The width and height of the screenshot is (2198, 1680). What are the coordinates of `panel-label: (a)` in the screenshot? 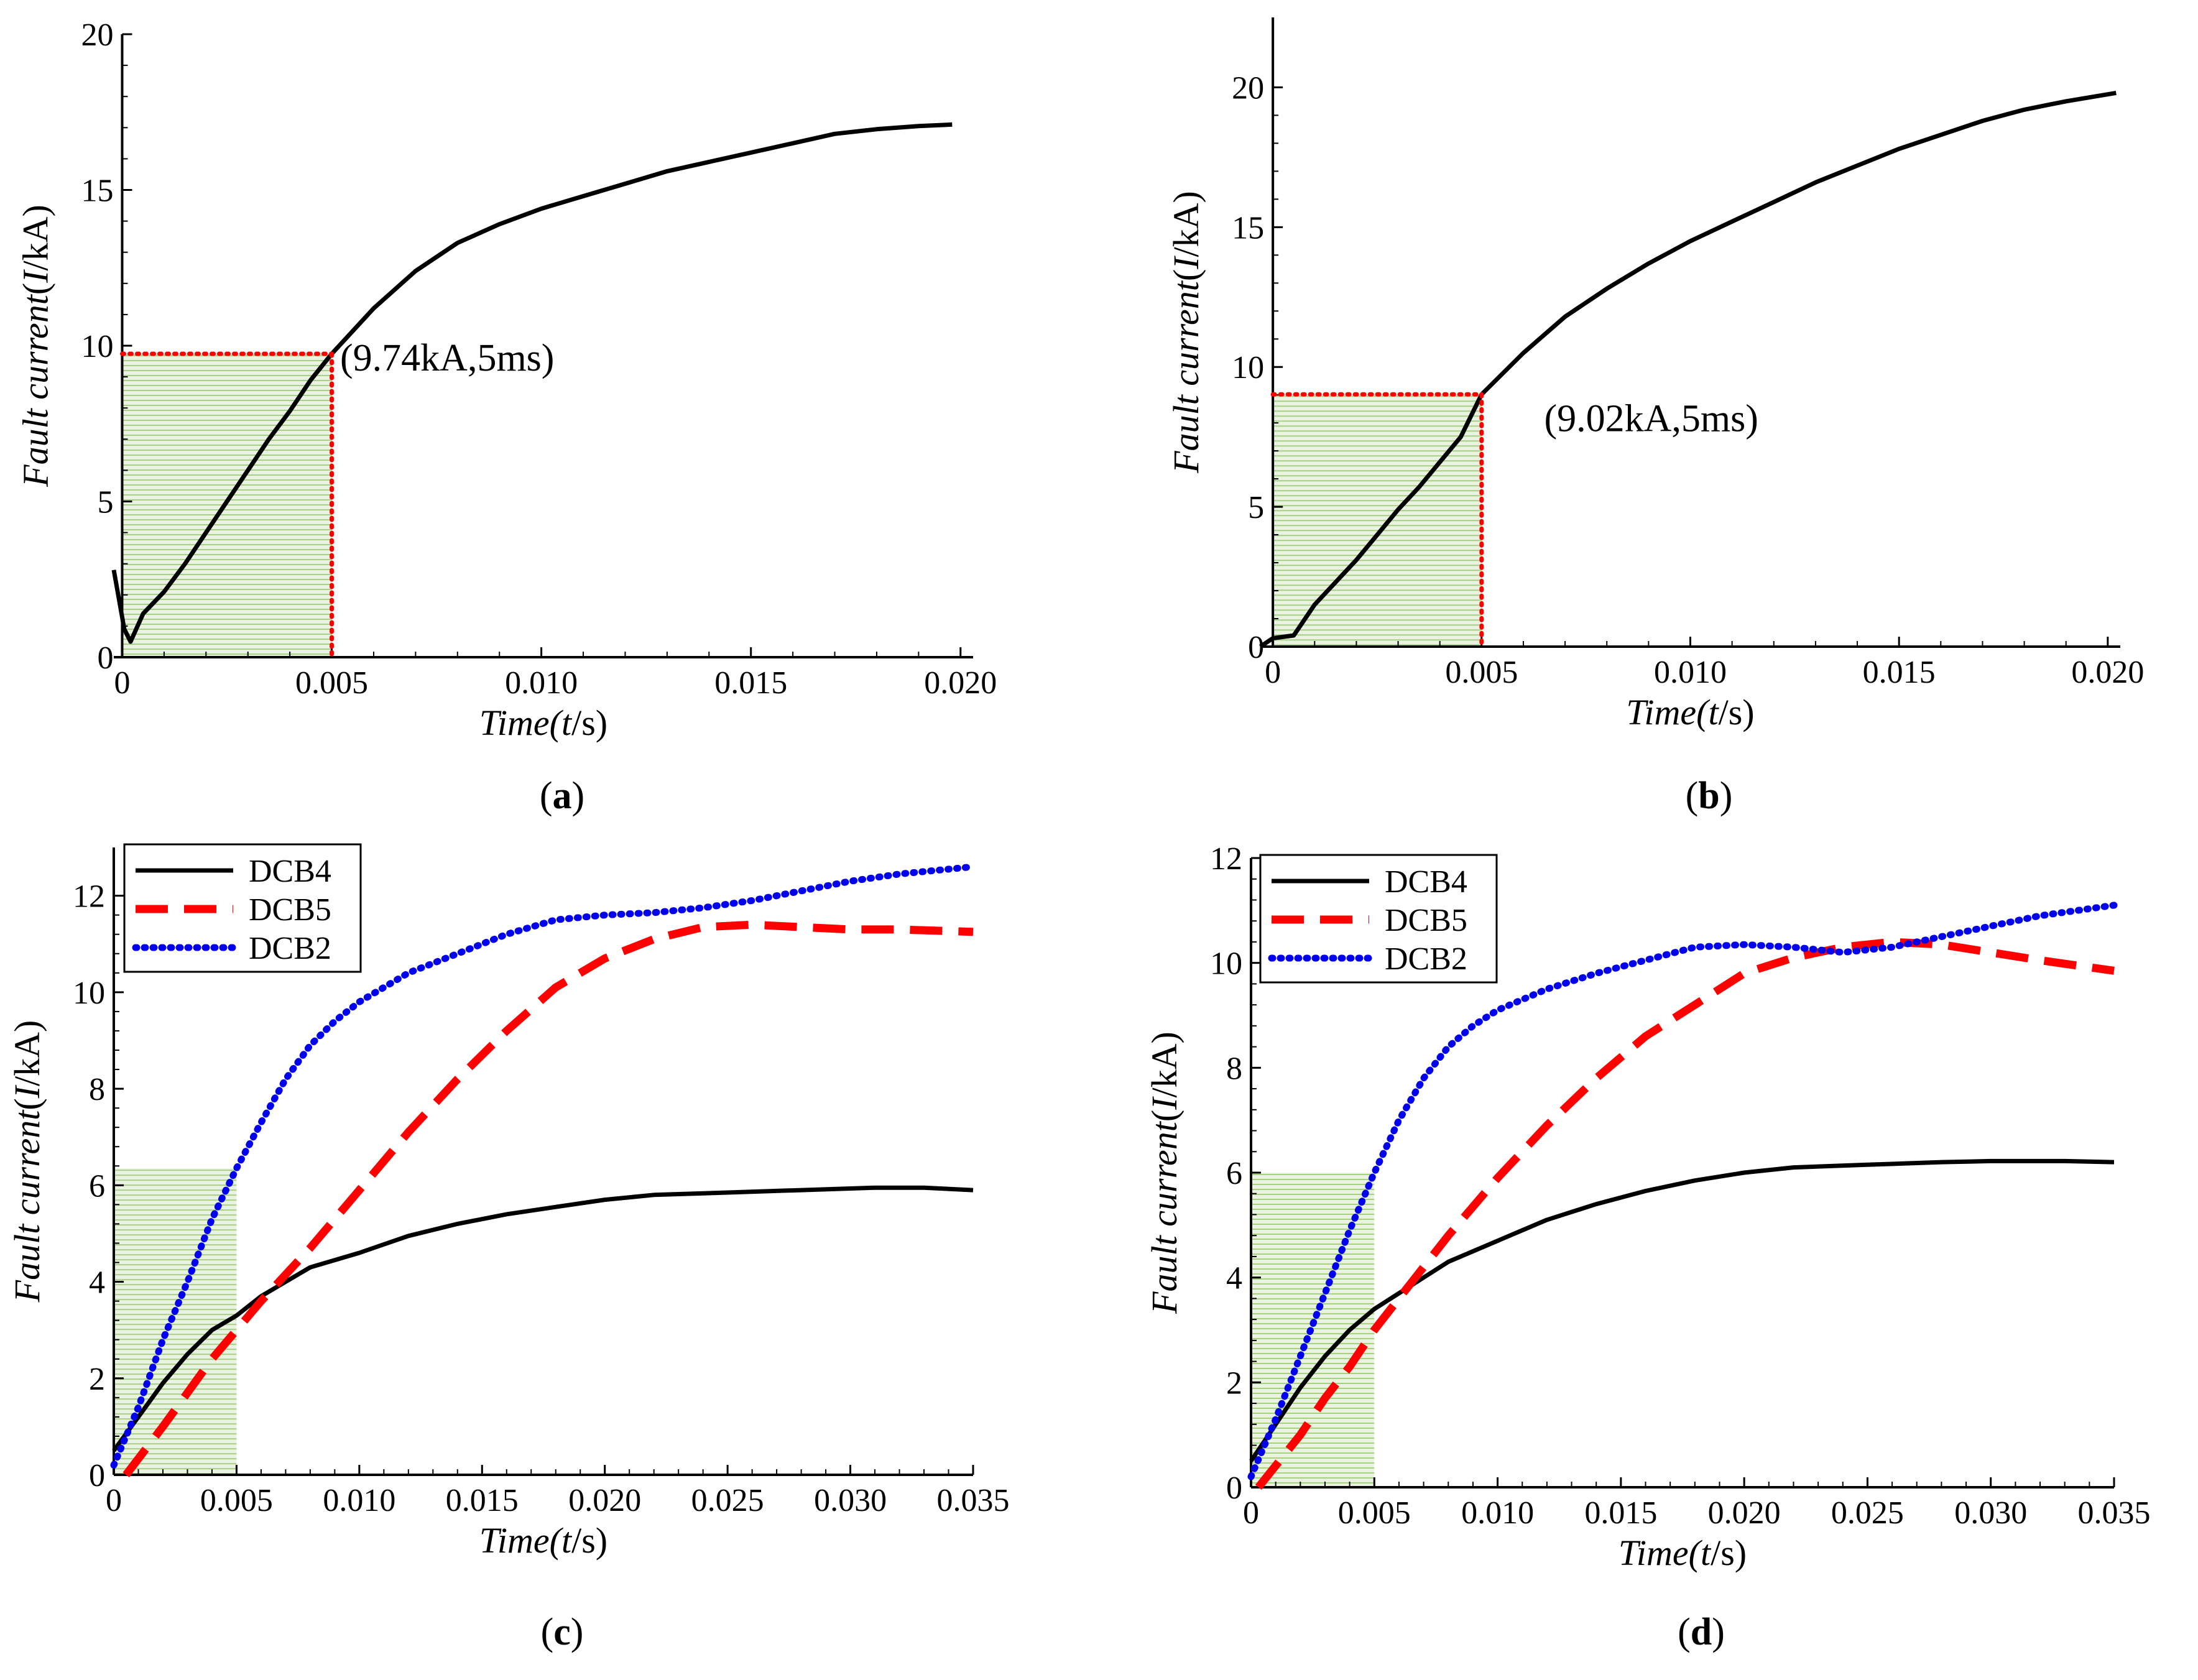 It's located at (562, 796).